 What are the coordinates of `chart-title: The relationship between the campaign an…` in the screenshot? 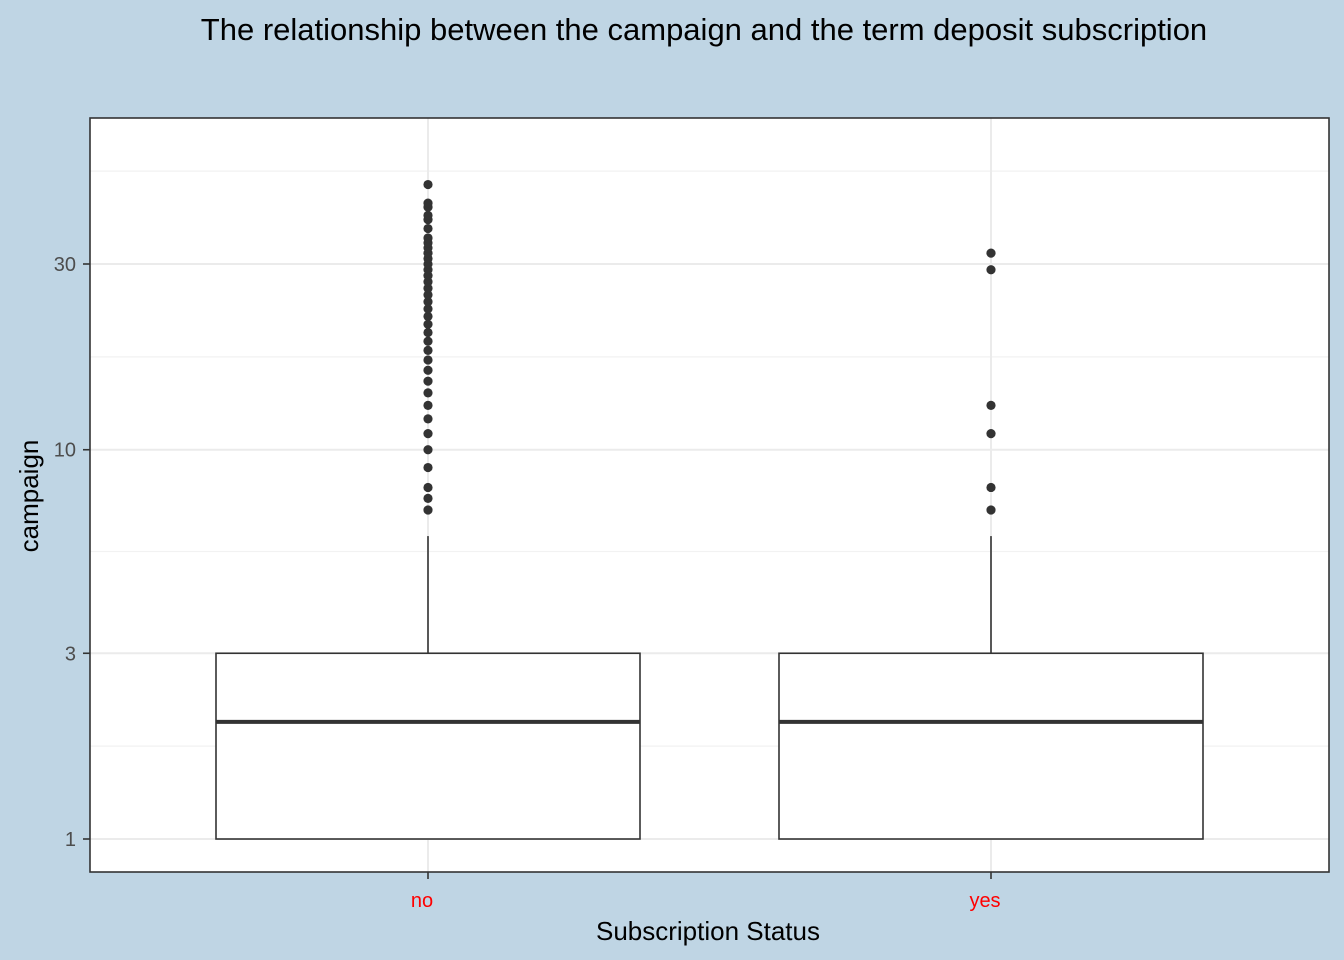 It's located at (704, 29).